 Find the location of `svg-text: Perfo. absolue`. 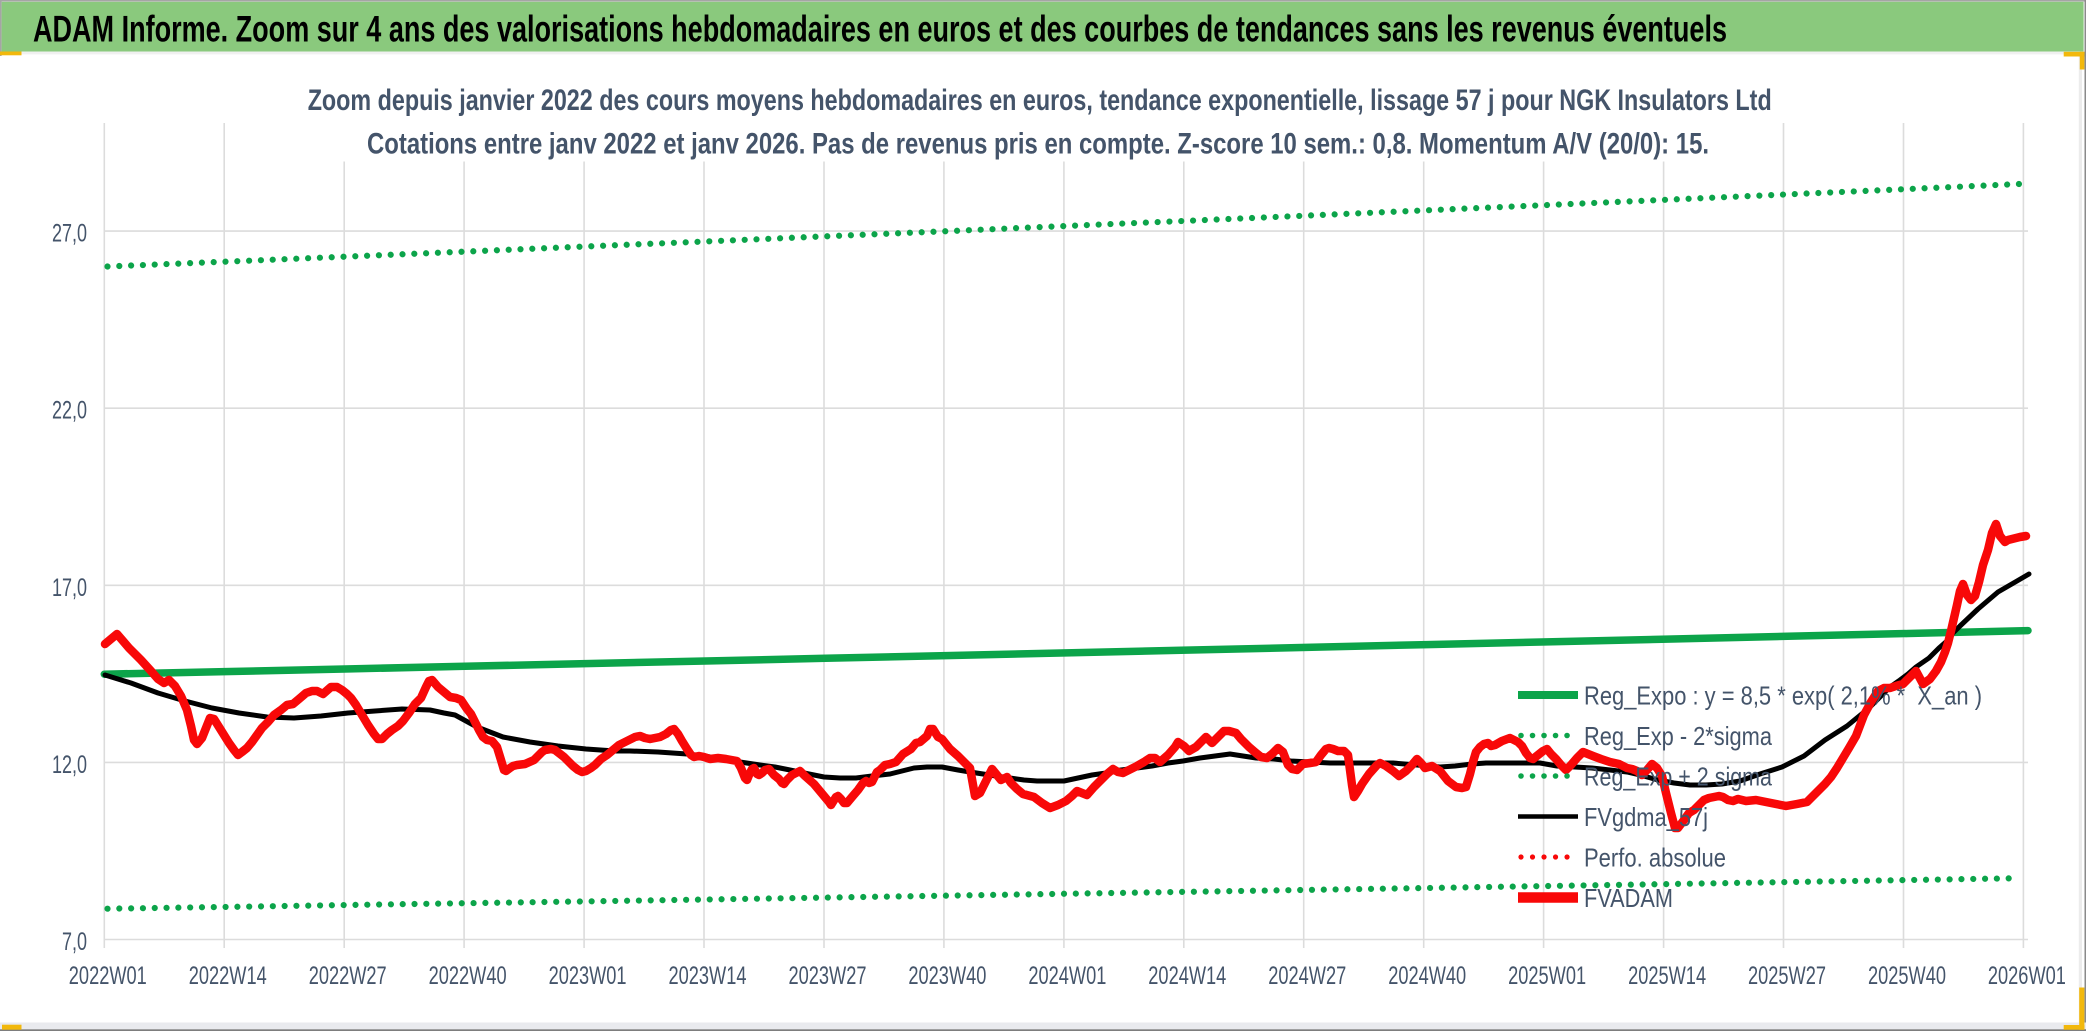

svg-text: Perfo. absolue is located at coordinates (1655, 858).